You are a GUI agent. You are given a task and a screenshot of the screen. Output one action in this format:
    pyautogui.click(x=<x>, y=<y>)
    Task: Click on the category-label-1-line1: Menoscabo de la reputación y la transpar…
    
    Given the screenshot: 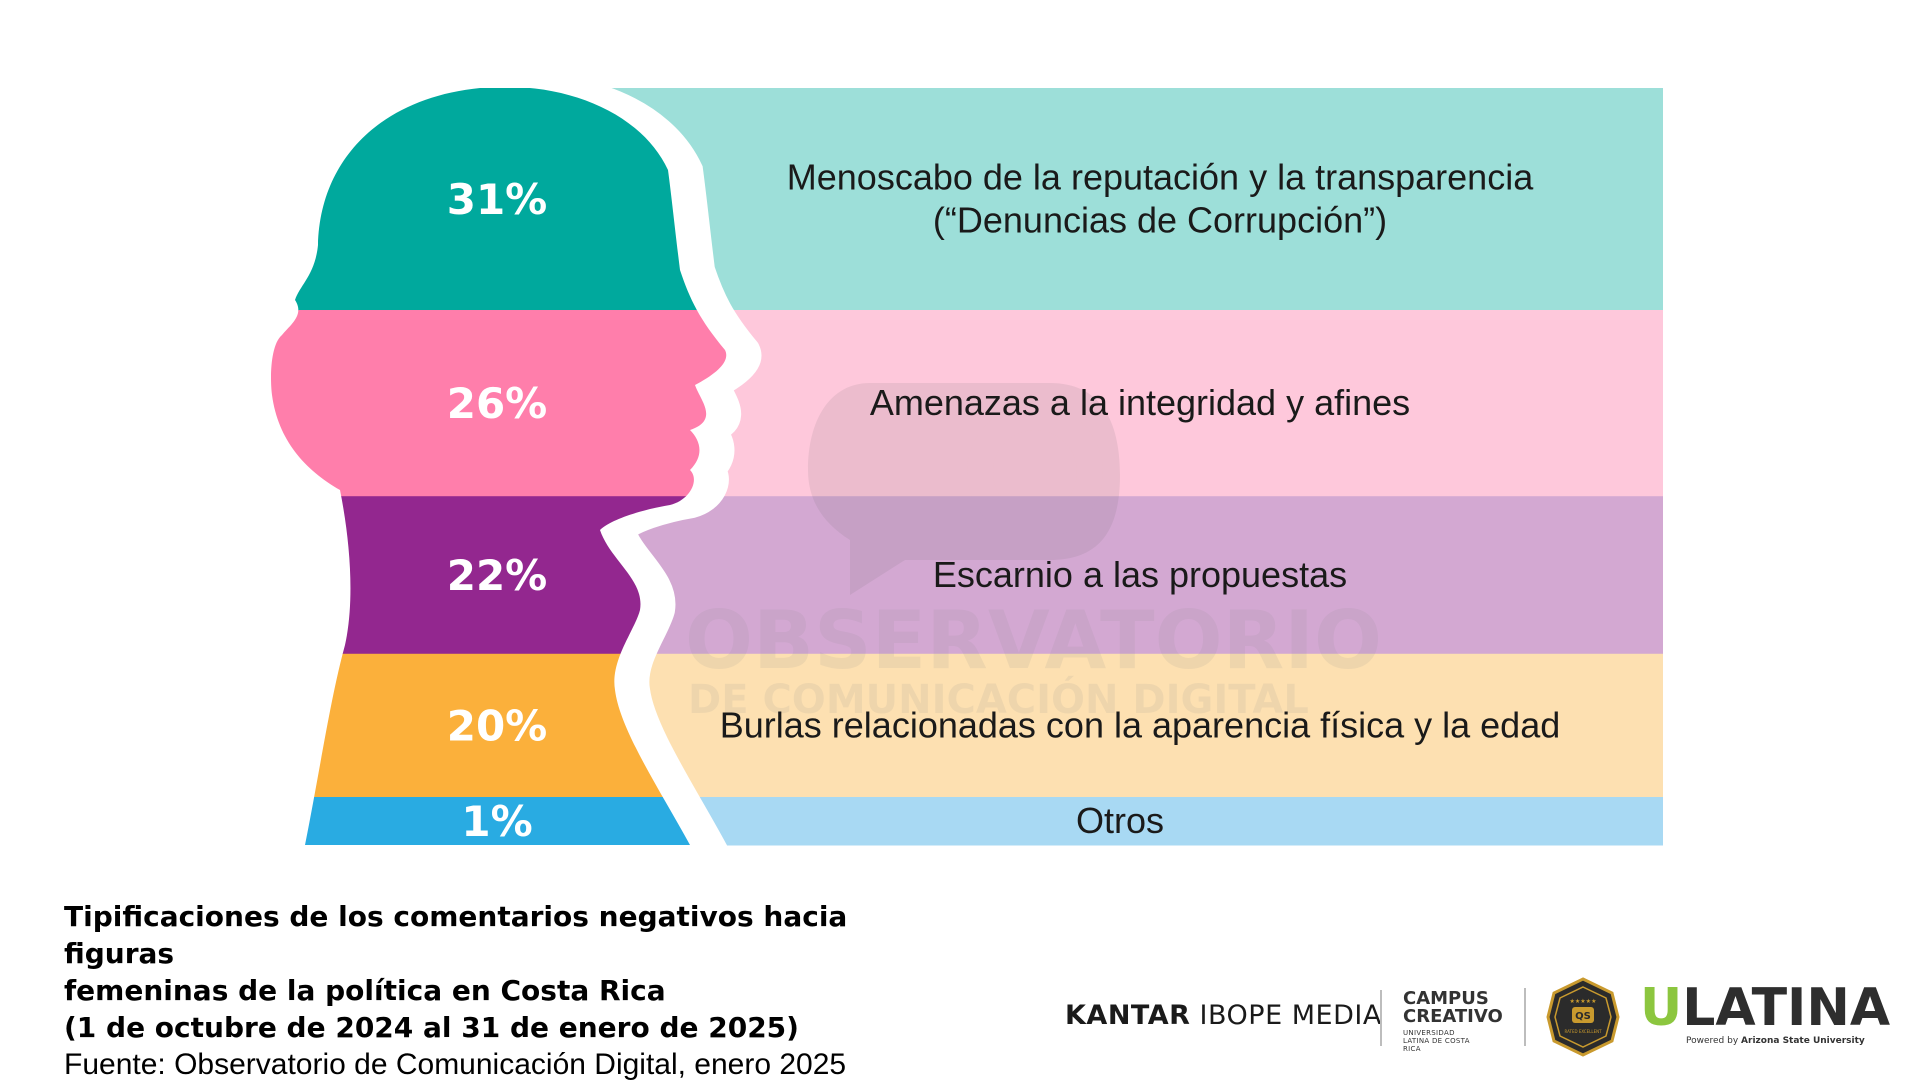 What is the action you would take?
    pyautogui.click(x=1160, y=177)
    